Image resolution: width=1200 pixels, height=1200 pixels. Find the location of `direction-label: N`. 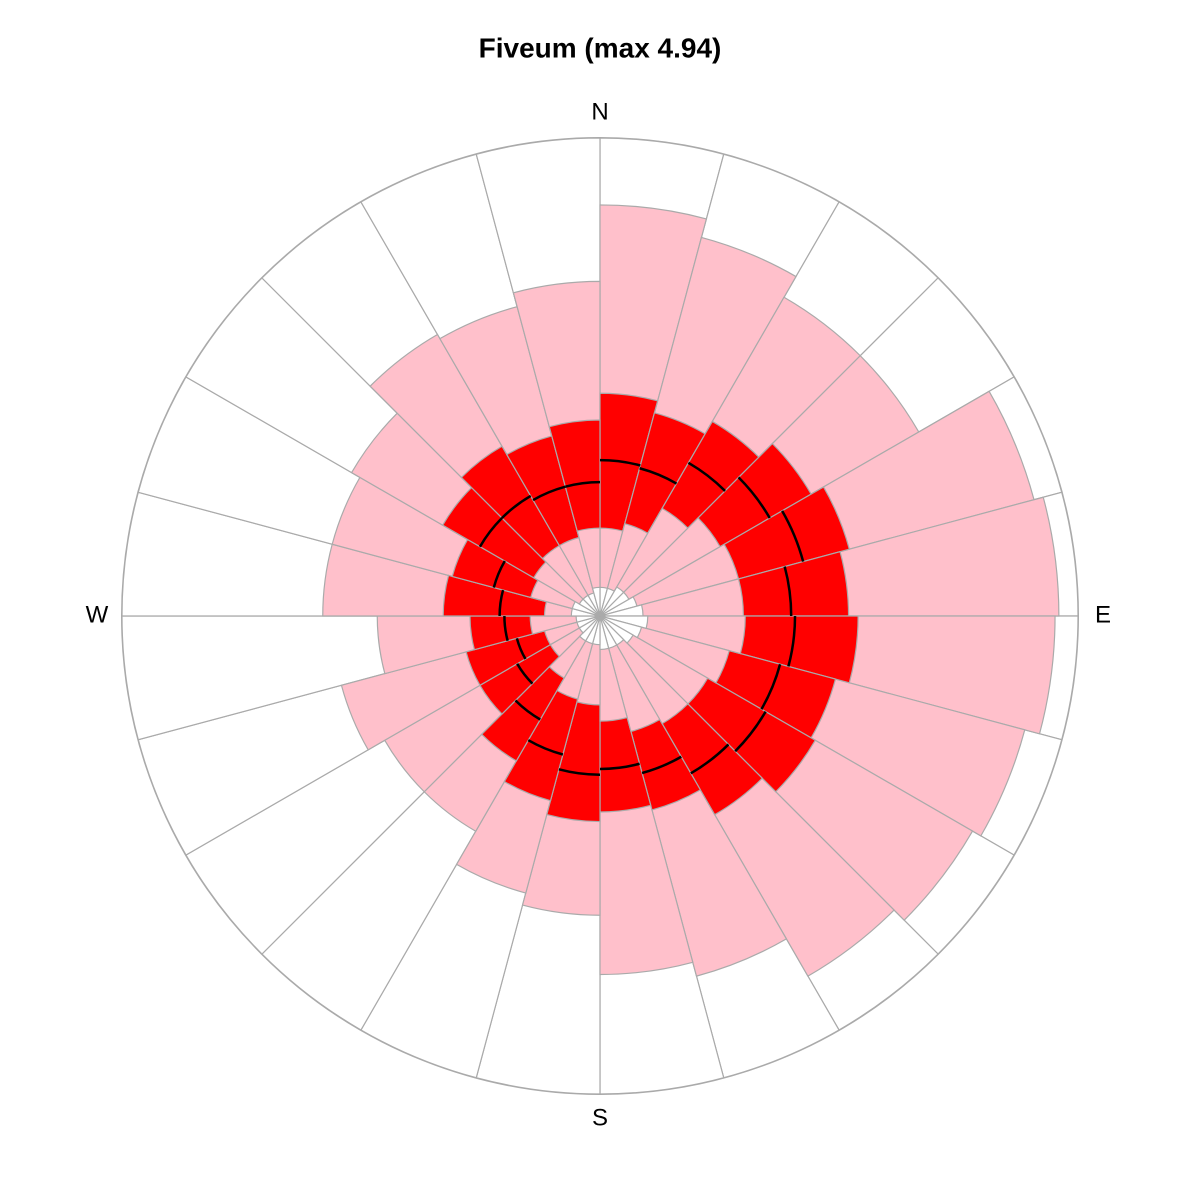

direction-label: N is located at coordinates (599, 111).